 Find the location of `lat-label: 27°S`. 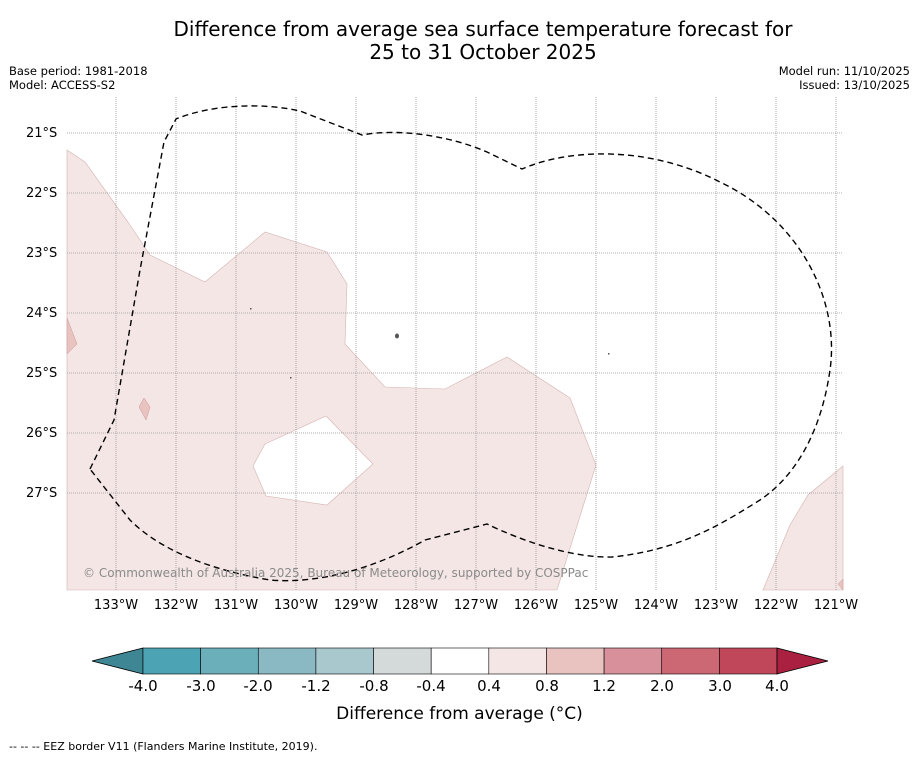

lat-label: 27°S is located at coordinates (42, 493).